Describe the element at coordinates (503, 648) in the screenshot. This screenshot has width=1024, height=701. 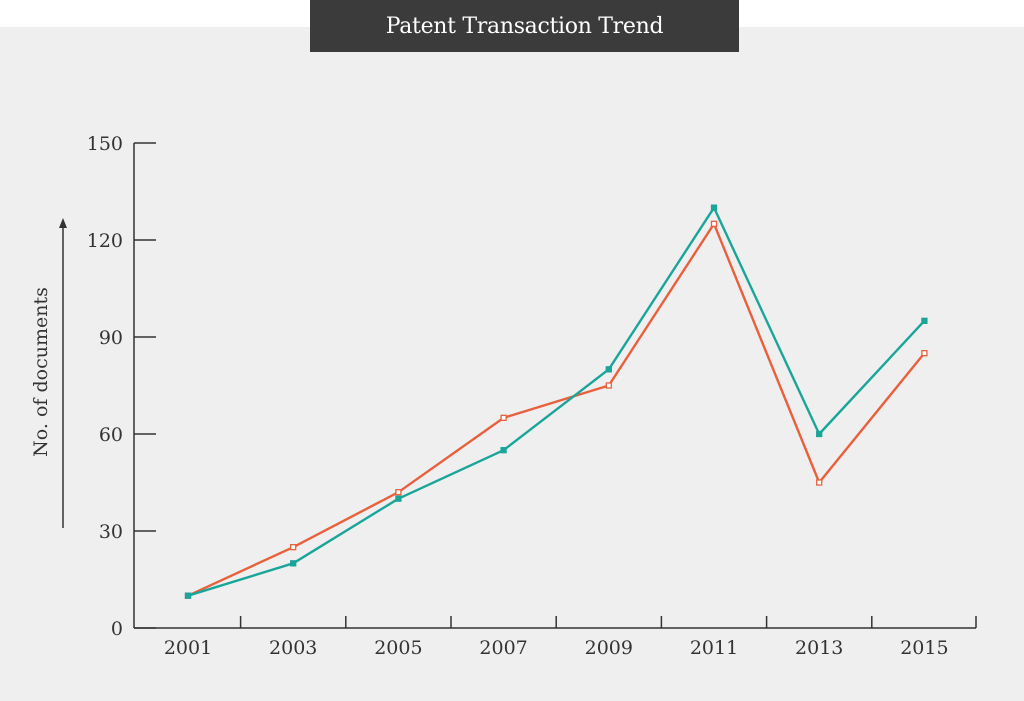
I see `x-tick-label: 2007` at that location.